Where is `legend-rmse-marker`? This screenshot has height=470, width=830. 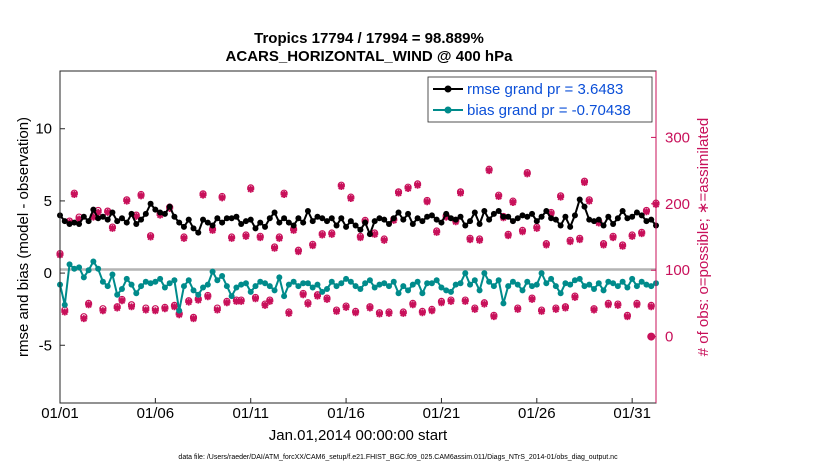
legend-rmse-marker is located at coordinates (448, 89).